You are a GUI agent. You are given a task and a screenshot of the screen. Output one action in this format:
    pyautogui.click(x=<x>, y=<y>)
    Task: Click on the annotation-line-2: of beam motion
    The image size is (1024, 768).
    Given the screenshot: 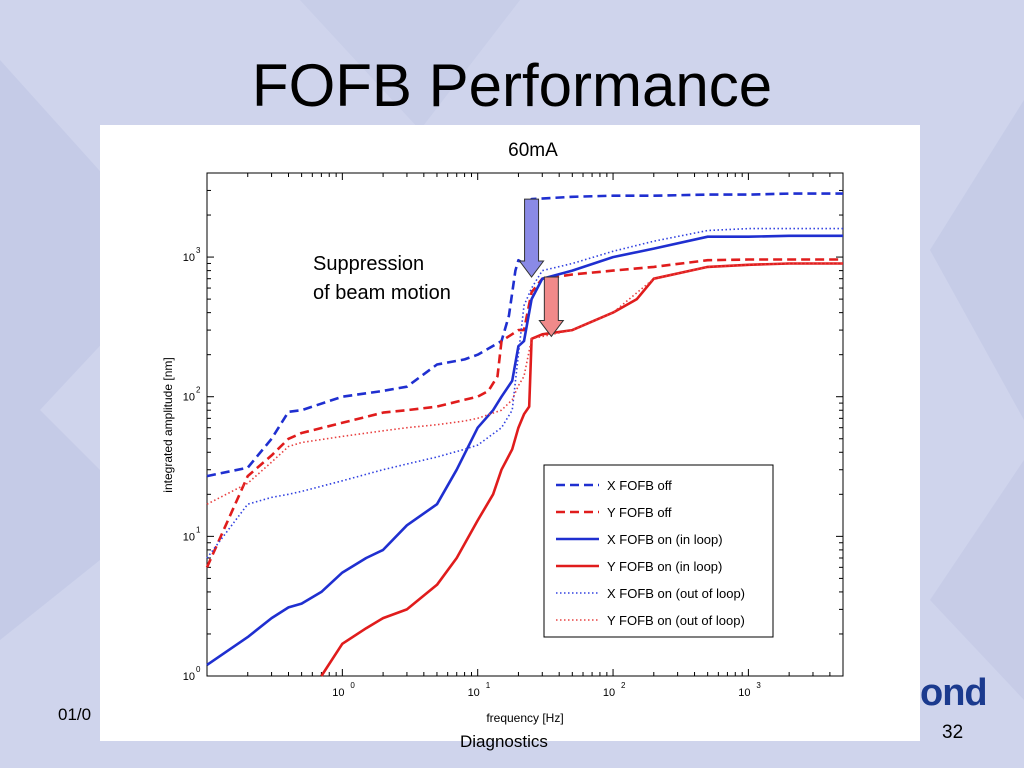 What is the action you would take?
    pyautogui.click(x=382, y=293)
    